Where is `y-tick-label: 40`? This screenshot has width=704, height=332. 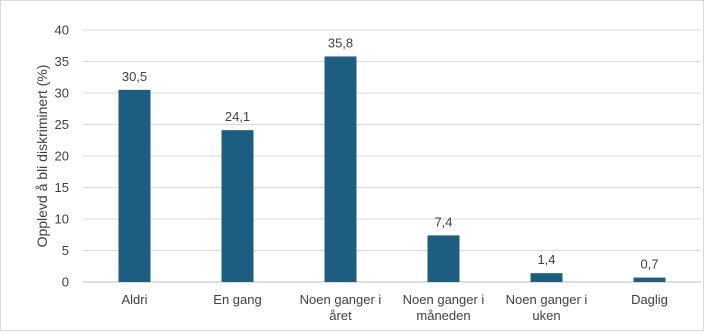
y-tick-label: 40 is located at coordinates (62, 30).